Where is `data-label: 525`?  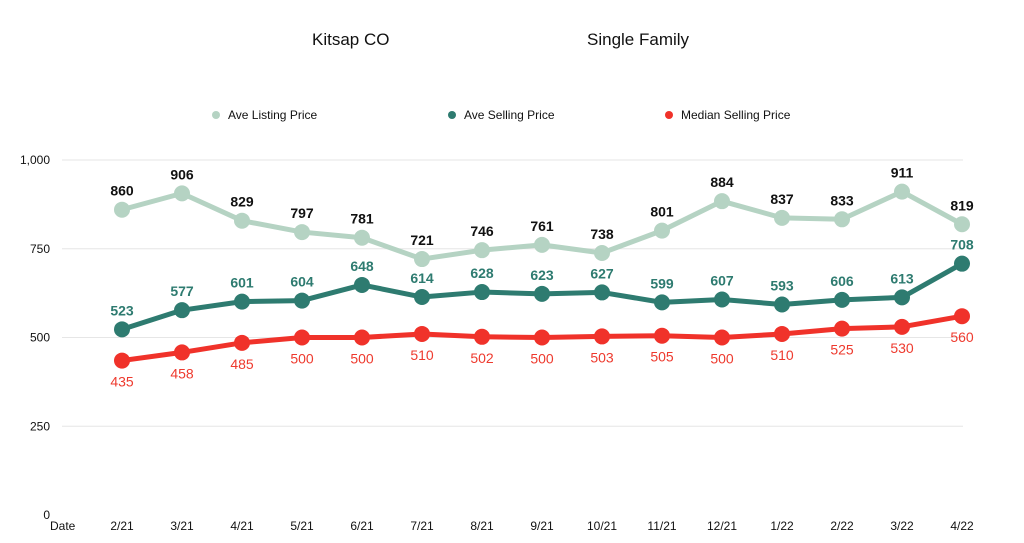
data-label: 525 is located at coordinates (842, 350).